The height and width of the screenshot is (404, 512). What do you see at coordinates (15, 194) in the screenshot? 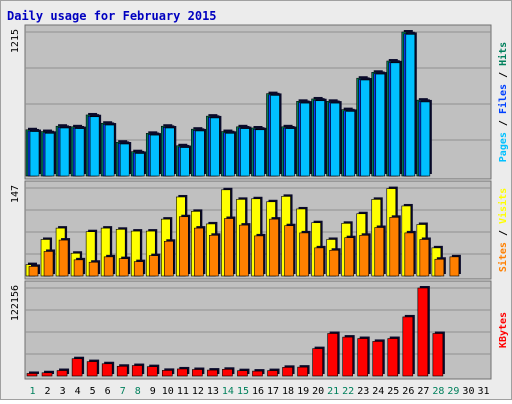
I see `y-axis-max-label: 147` at bounding box center [15, 194].